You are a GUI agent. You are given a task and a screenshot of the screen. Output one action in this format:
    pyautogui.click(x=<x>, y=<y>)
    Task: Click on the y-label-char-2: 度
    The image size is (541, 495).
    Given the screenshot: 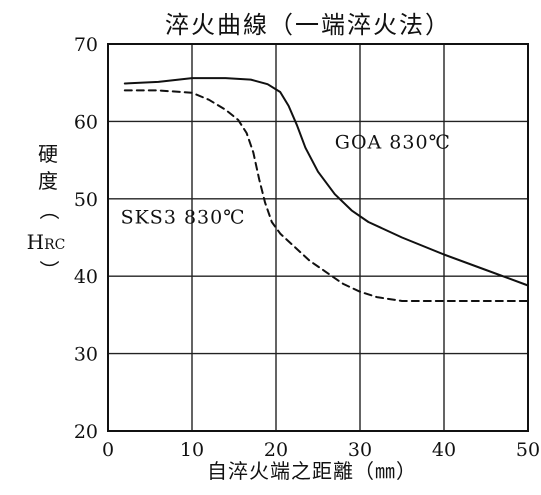 What is the action you would take?
    pyautogui.click(x=48, y=181)
    